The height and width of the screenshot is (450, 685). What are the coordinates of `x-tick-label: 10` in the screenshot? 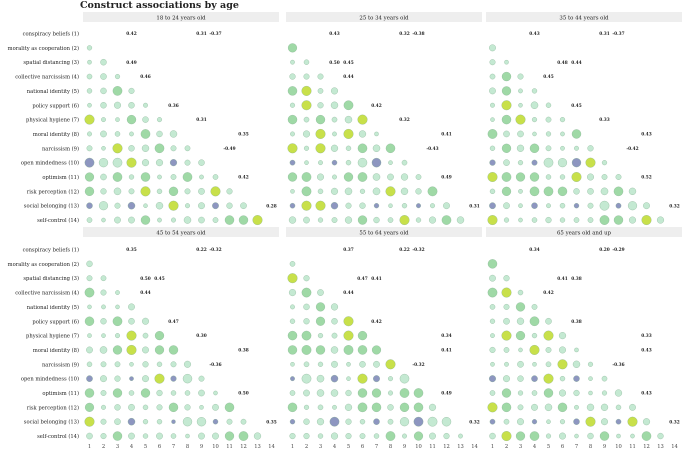 It's located at (618, 447).